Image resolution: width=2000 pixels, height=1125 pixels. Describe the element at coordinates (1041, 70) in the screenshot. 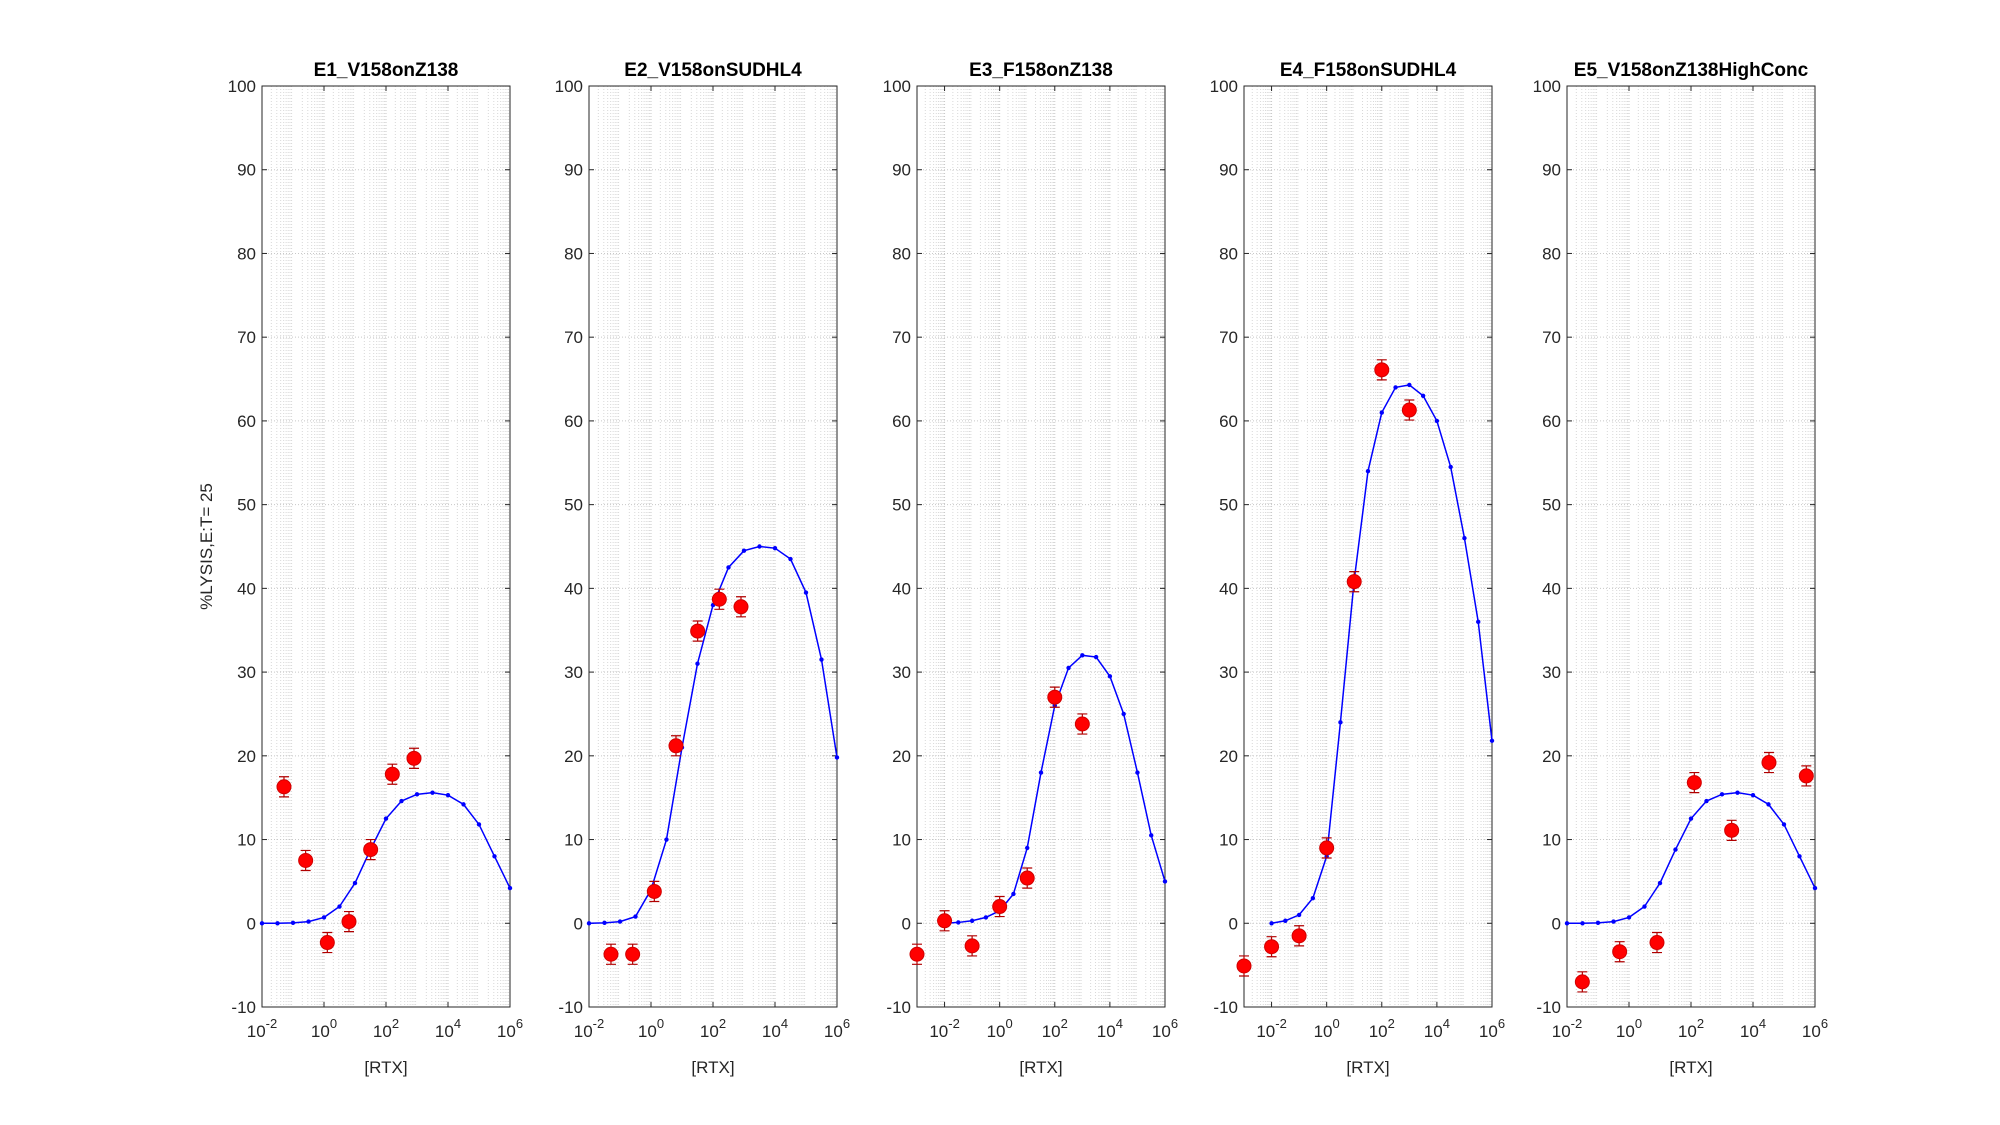

I see `chart-title: E3_F158onZ138` at that location.